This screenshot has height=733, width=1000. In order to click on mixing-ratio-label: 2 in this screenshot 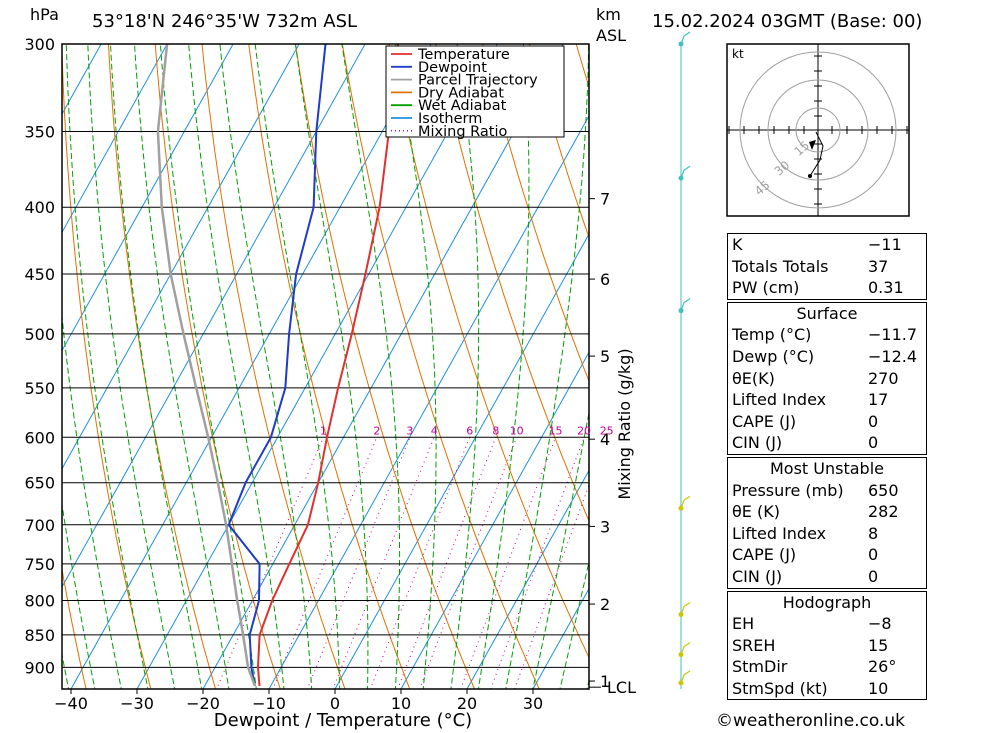, I will do `click(376, 430)`.